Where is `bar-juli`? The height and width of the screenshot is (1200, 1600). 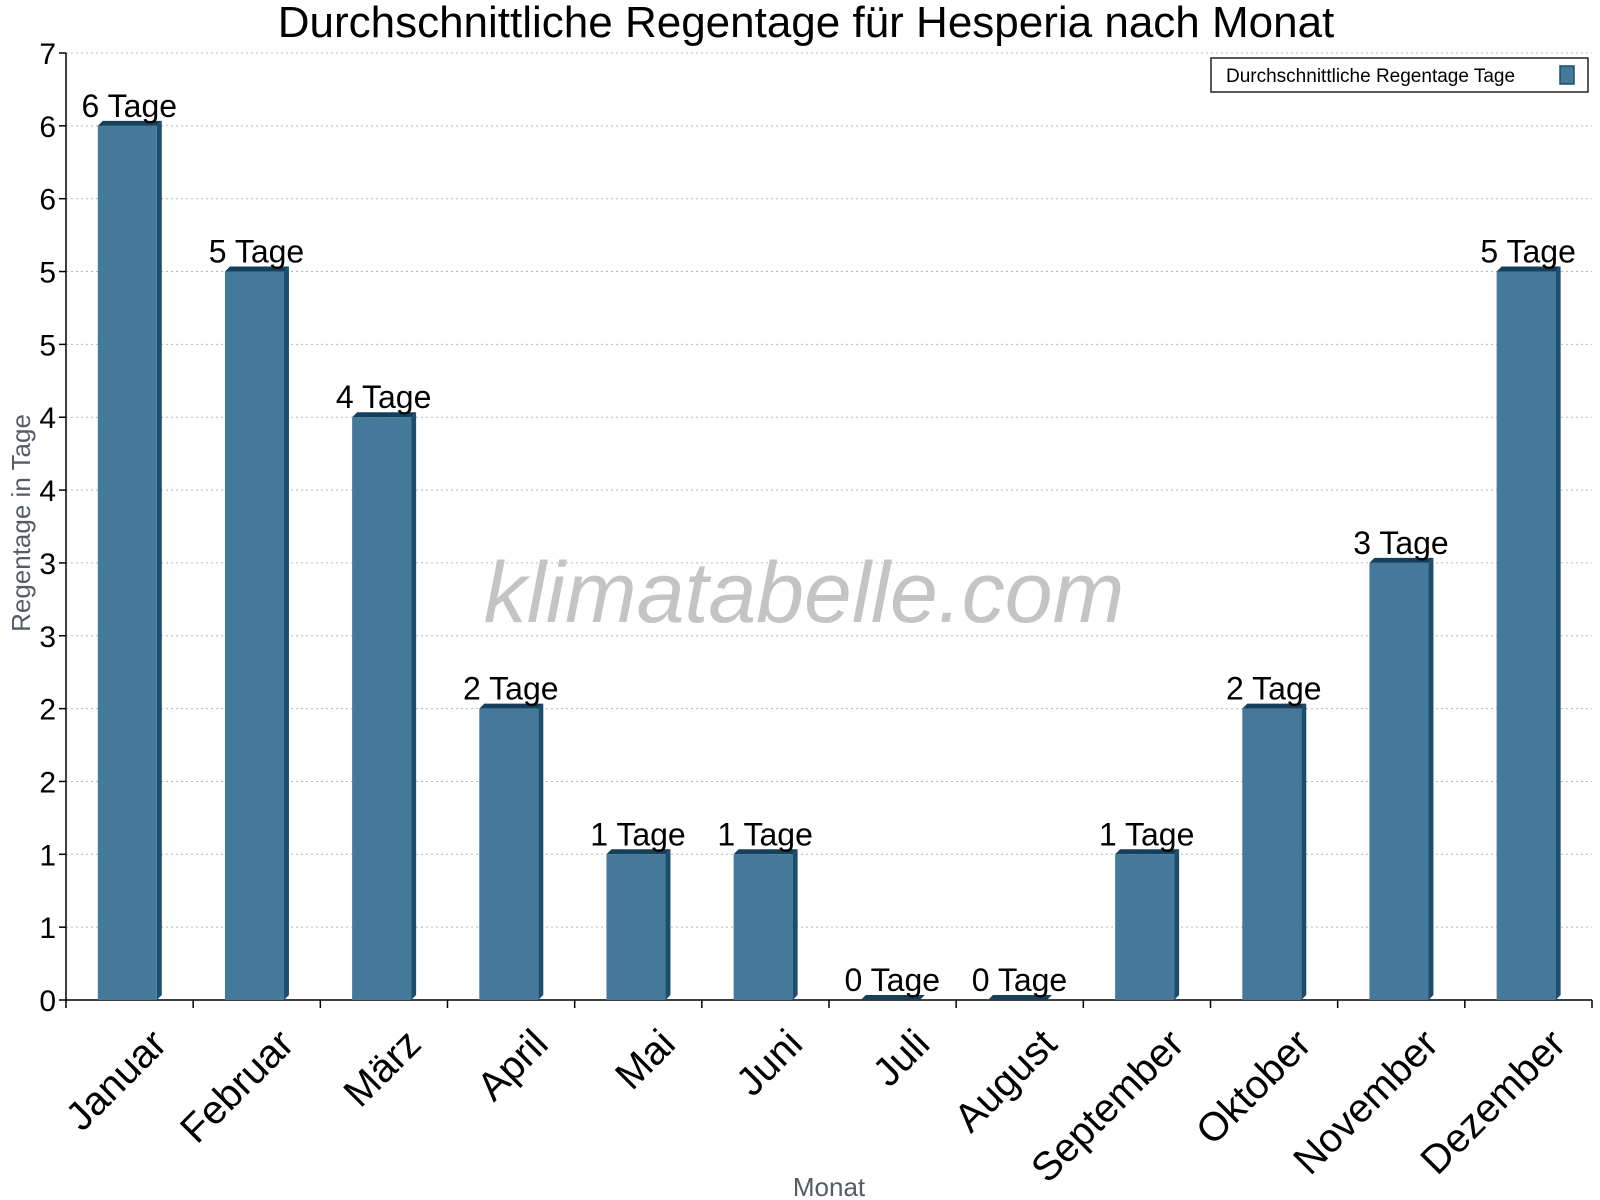
bar-juli is located at coordinates (892, 997).